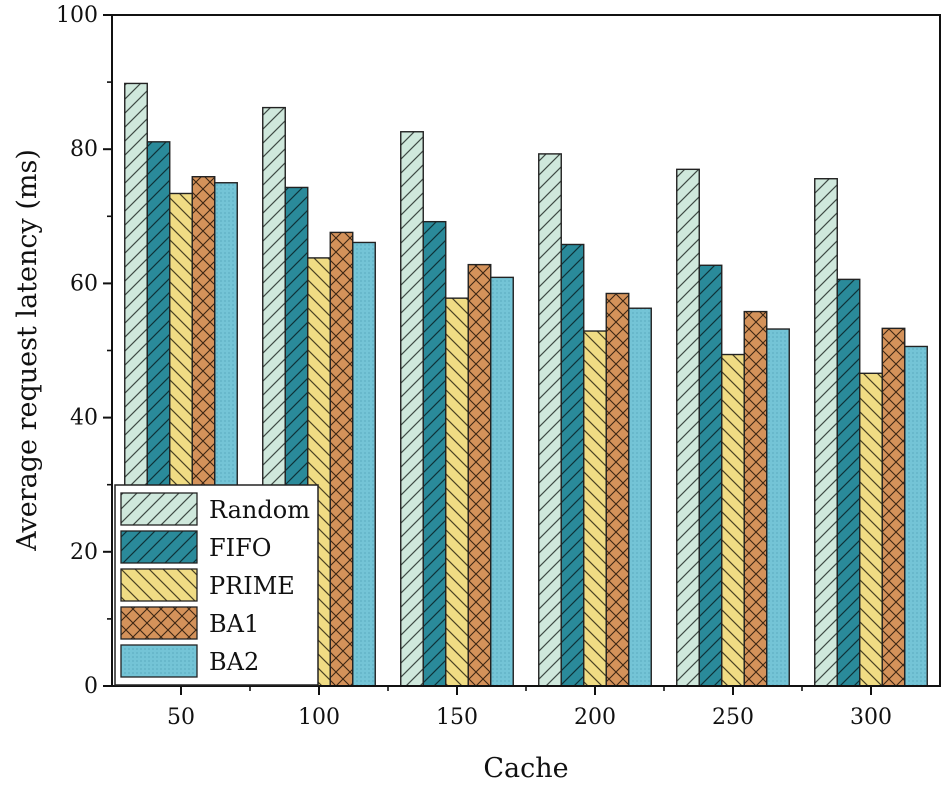  I want to click on x-axis-title: Cache, so click(525, 768).